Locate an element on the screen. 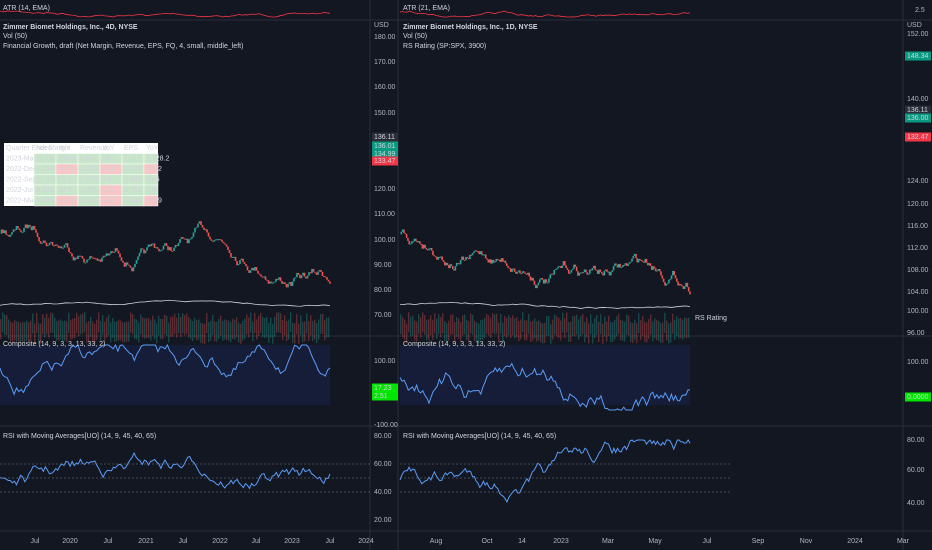 The width and height of the screenshot is (932, 550). vol-title: Vol (50) is located at coordinates (15, 36).